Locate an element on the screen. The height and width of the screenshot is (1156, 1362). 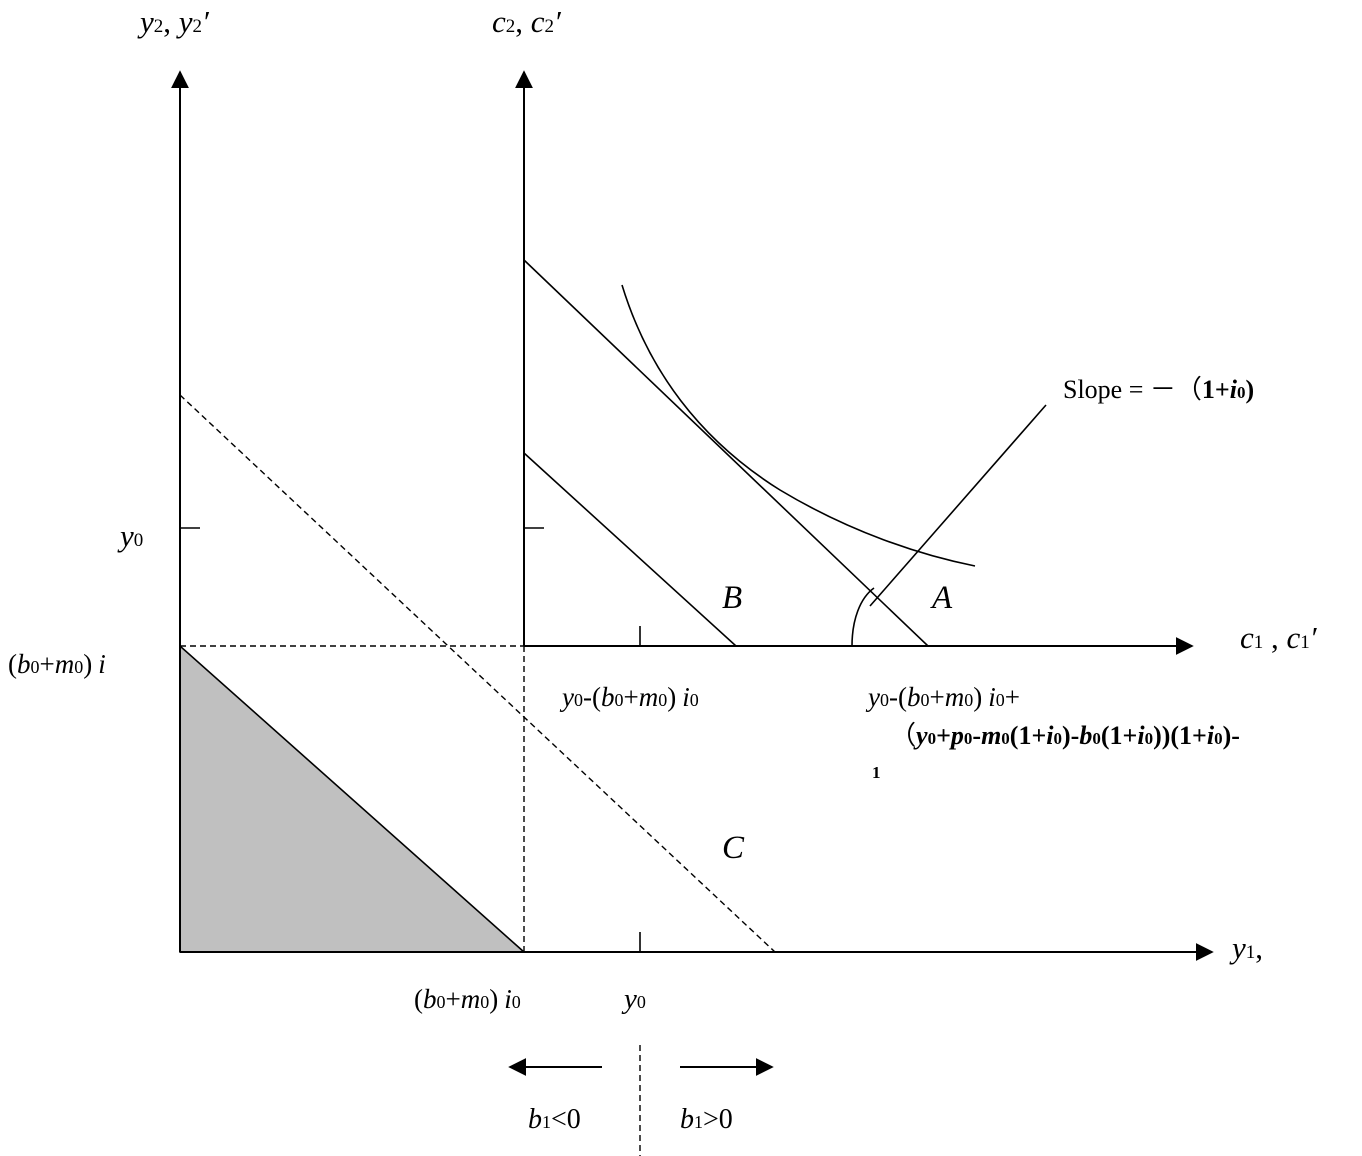
endpoint-A-label-line3: 1 is located at coordinates (876, 772).